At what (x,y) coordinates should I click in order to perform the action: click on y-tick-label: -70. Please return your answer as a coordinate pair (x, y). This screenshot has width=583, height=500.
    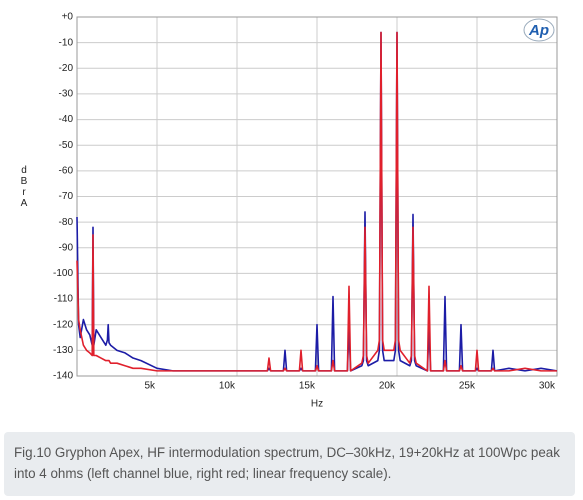
    Looking at the image, I should click on (66, 196).